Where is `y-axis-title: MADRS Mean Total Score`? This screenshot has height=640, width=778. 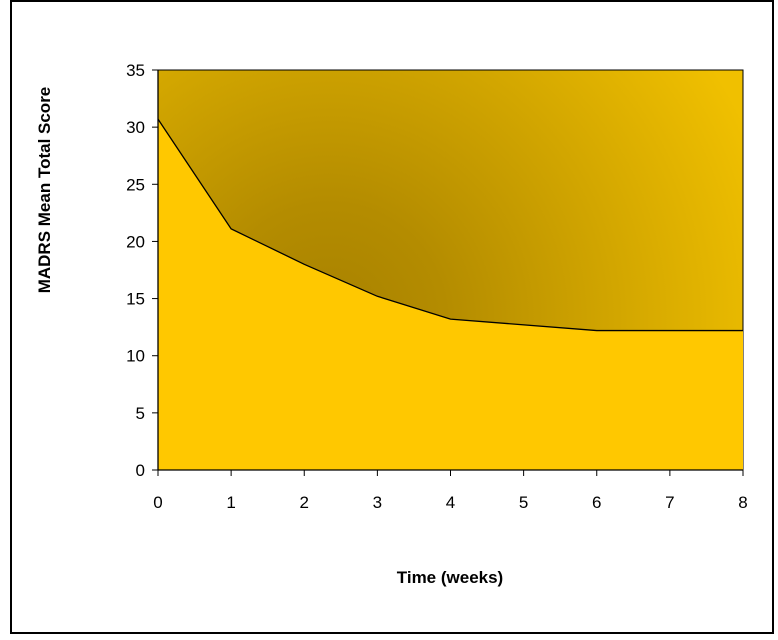 y-axis-title: MADRS Mean Total Score is located at coordinates (44, 190).